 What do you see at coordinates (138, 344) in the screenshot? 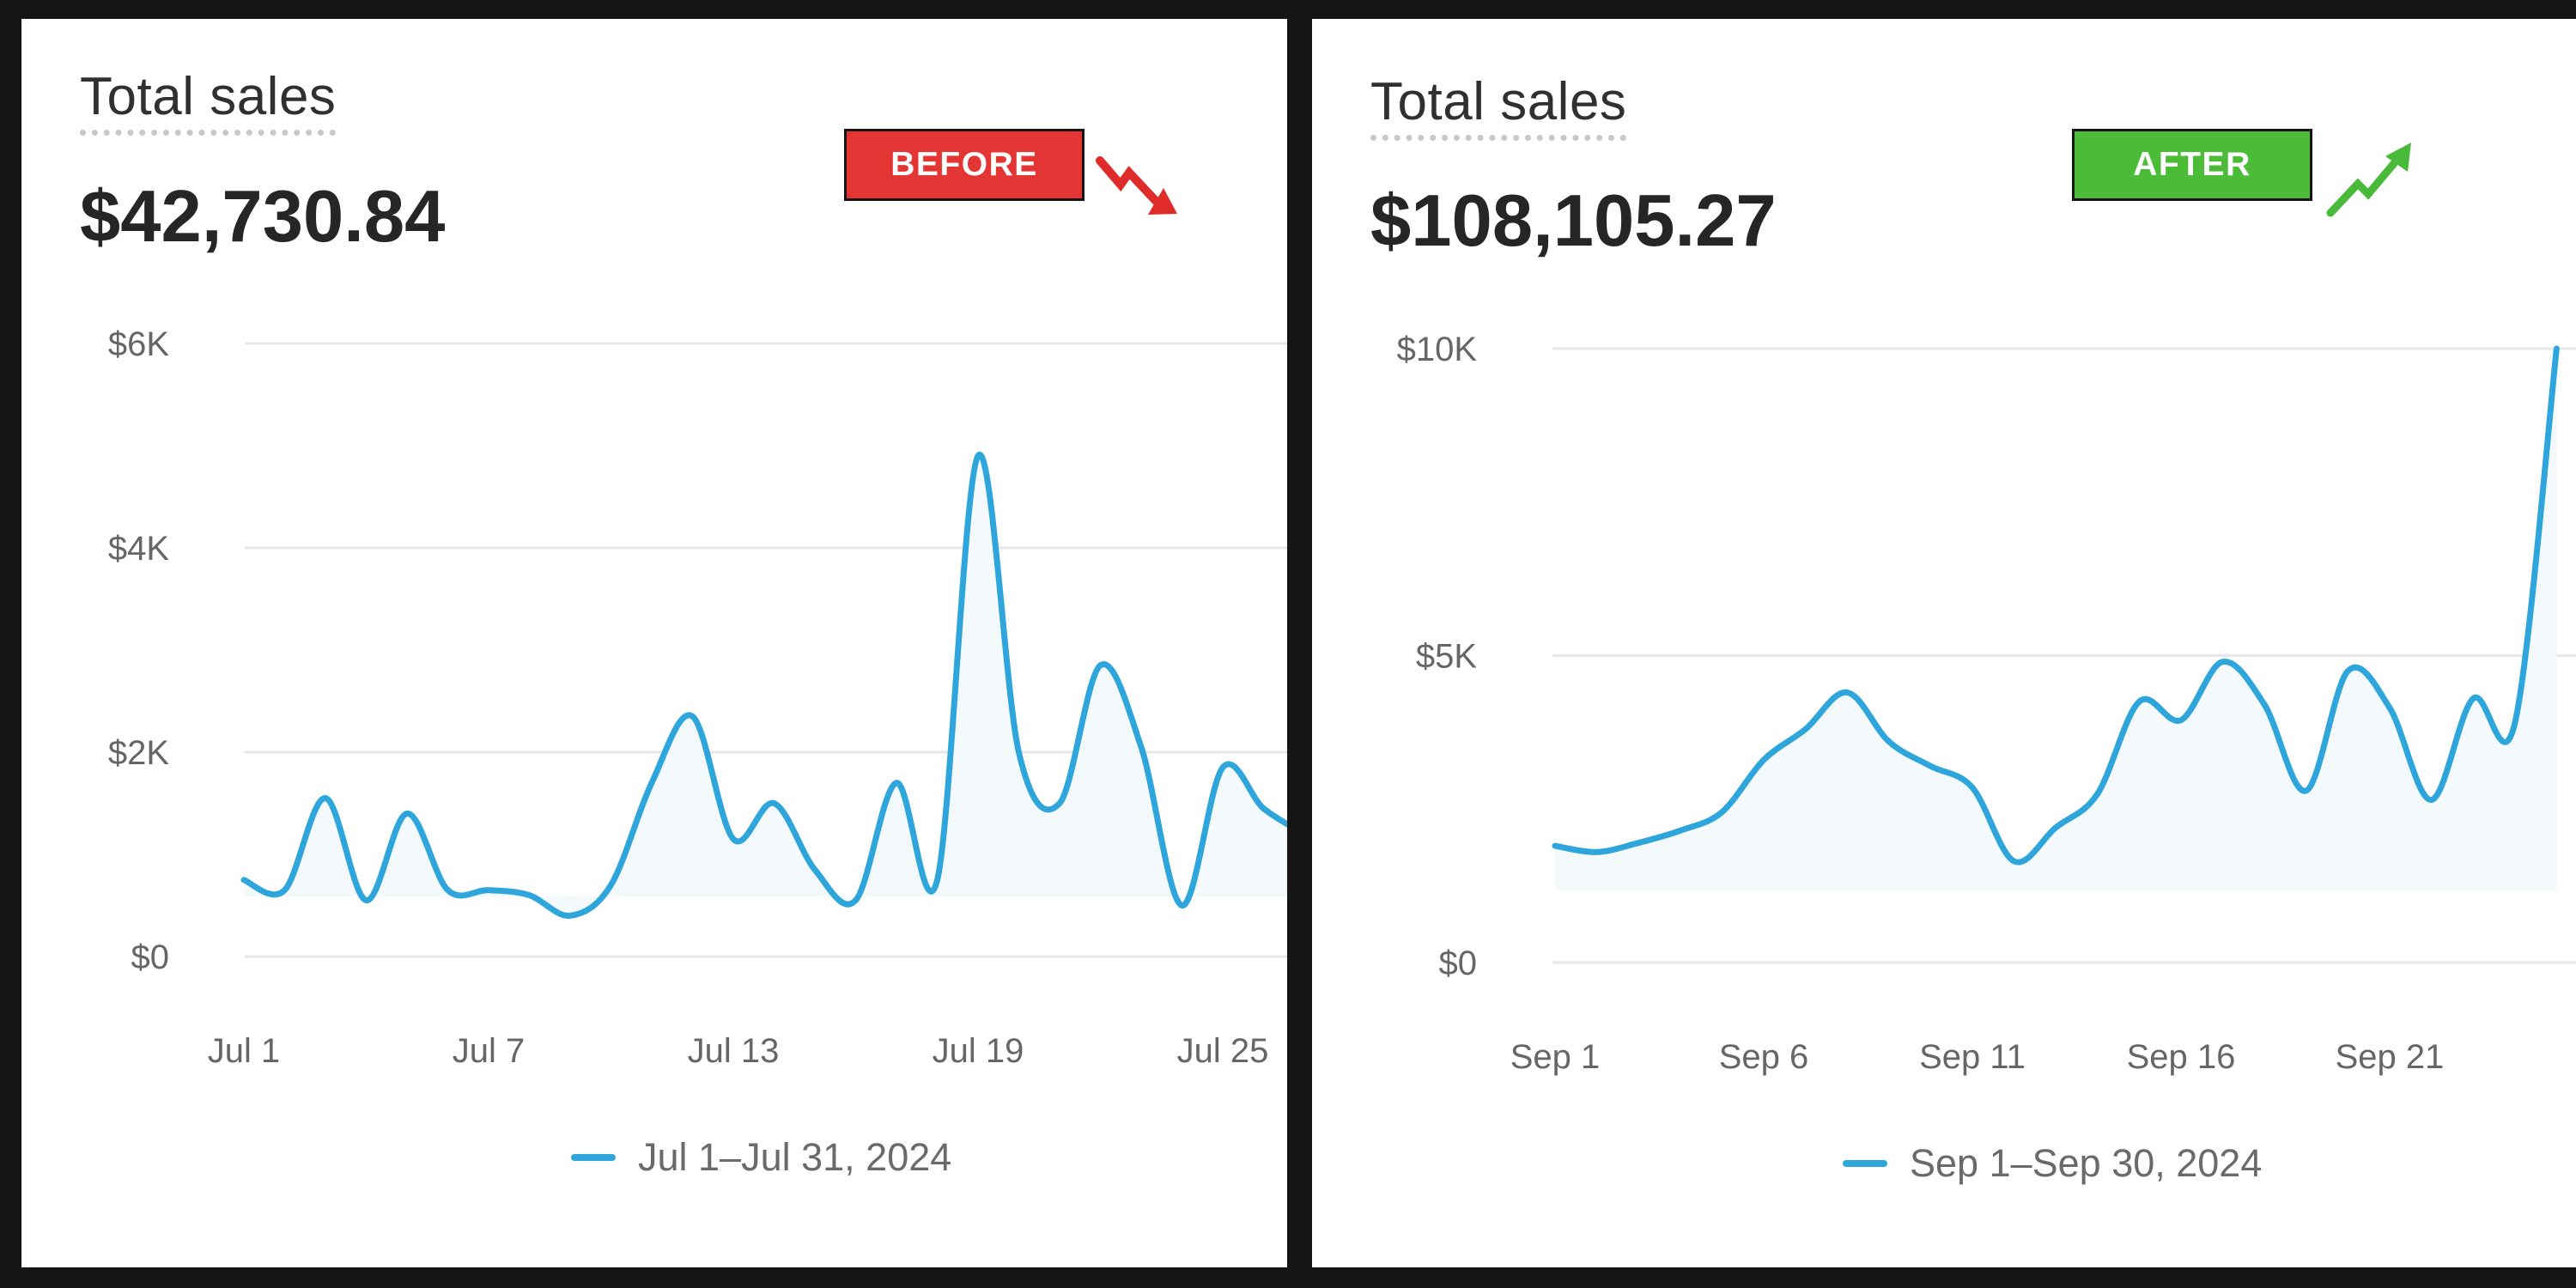
I see `y-tick-label: $6K` at bounding box center [138, 344].